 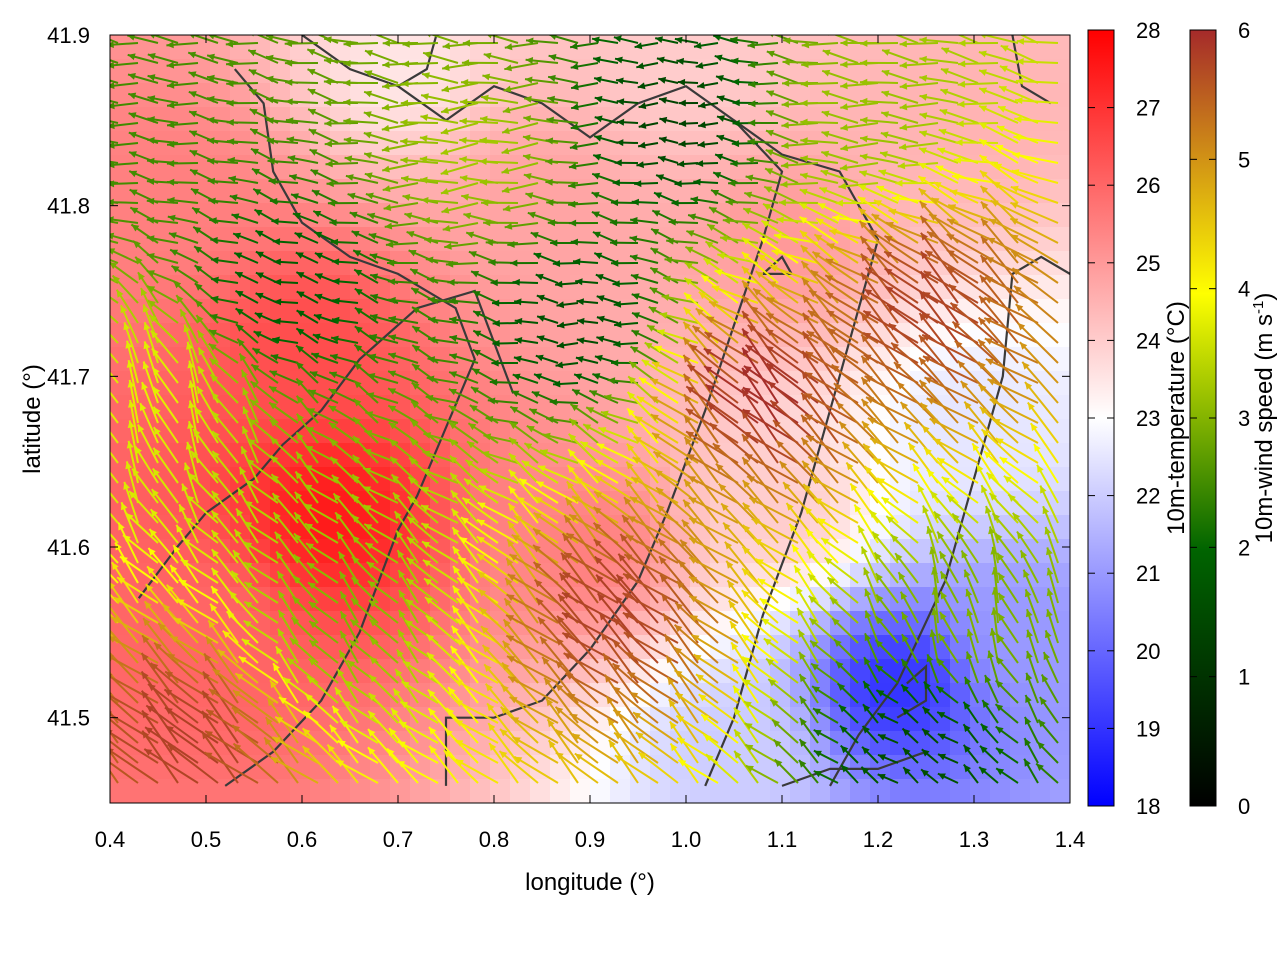 I want to click on colorbar-tick-label: 23, so click(x=1148, y=418).